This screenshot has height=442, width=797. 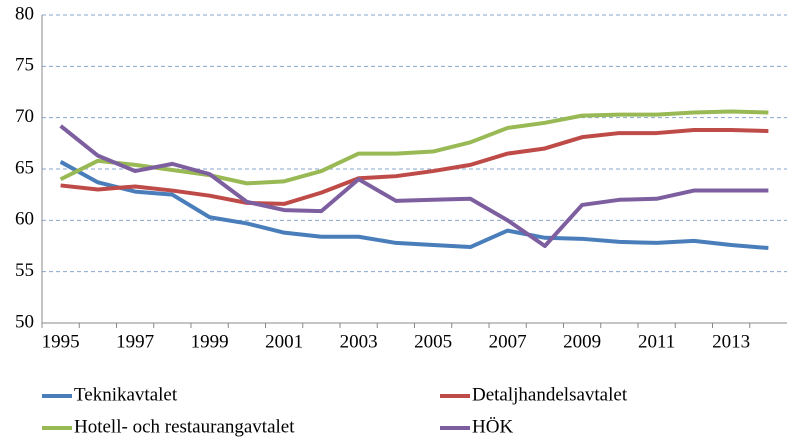 I want to click on y-tick-label: 65, so click(x=24, y=167).